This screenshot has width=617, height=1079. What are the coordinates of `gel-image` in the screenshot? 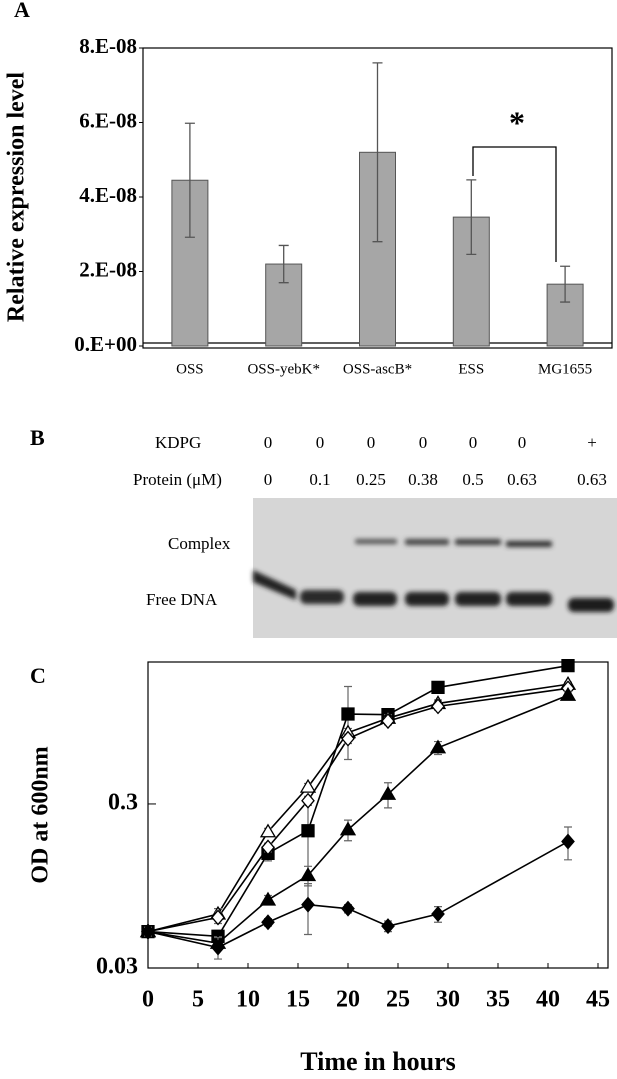 It's located at (435, 568).